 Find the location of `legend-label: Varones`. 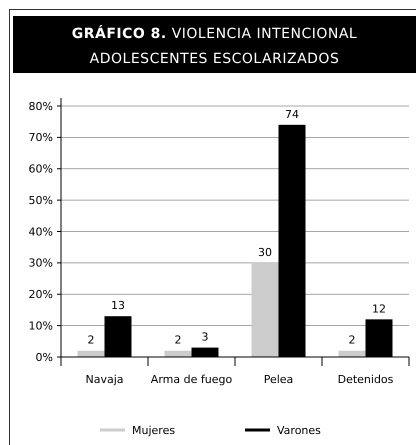

legend-label: Varones is located at coordinates (299, 430).